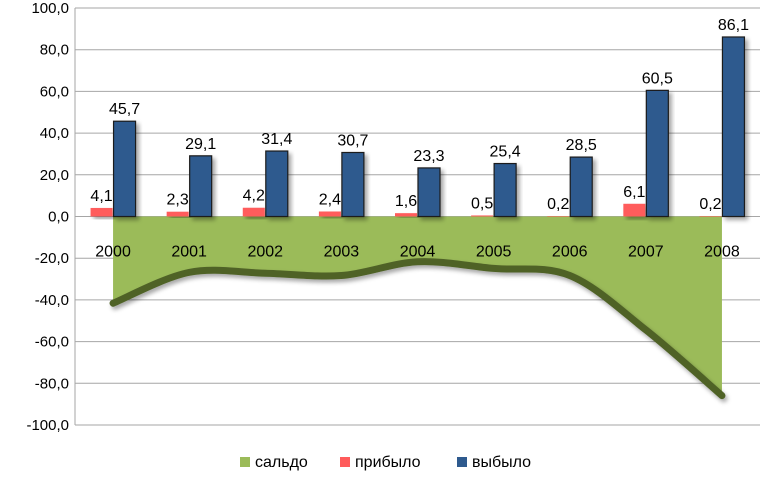 The image size is (765, 477). I want to click on x-tick-label: 2005, so click(494, 252).